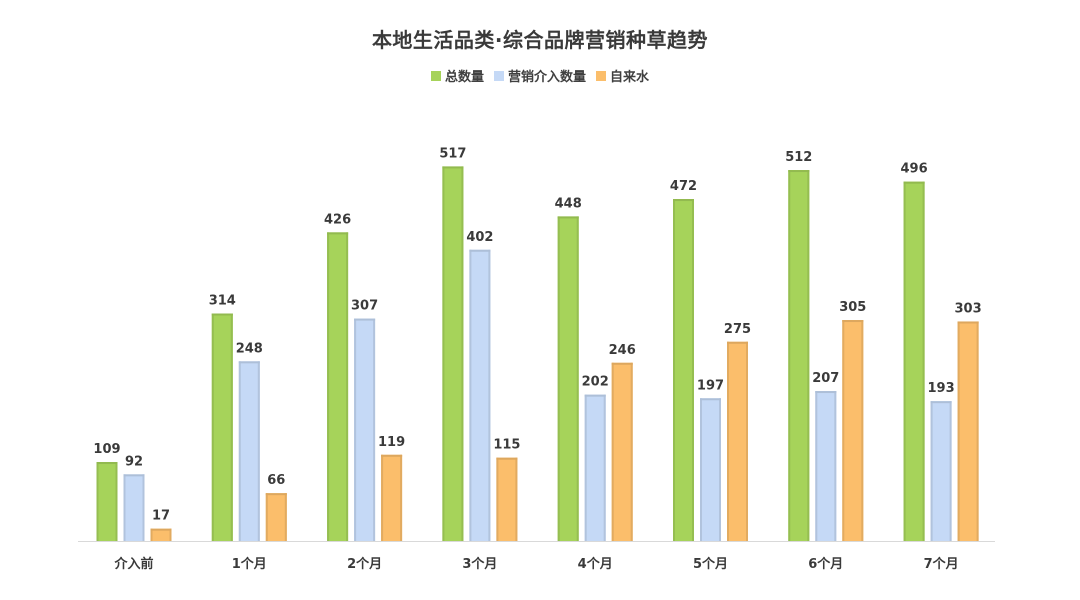  Describe the element at coordinates (452, 153) in the screenshot. I see `data-label: 517` at that location.